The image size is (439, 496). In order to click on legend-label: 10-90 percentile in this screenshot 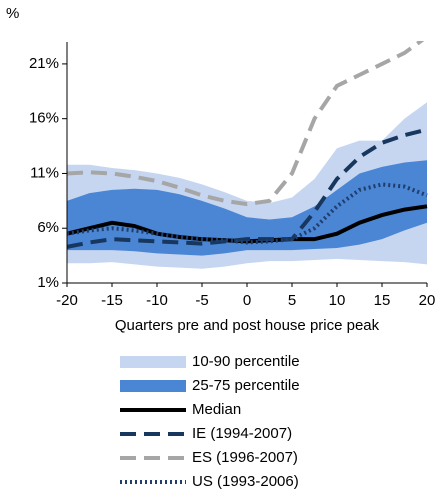, I will do `click(246, 361)`.